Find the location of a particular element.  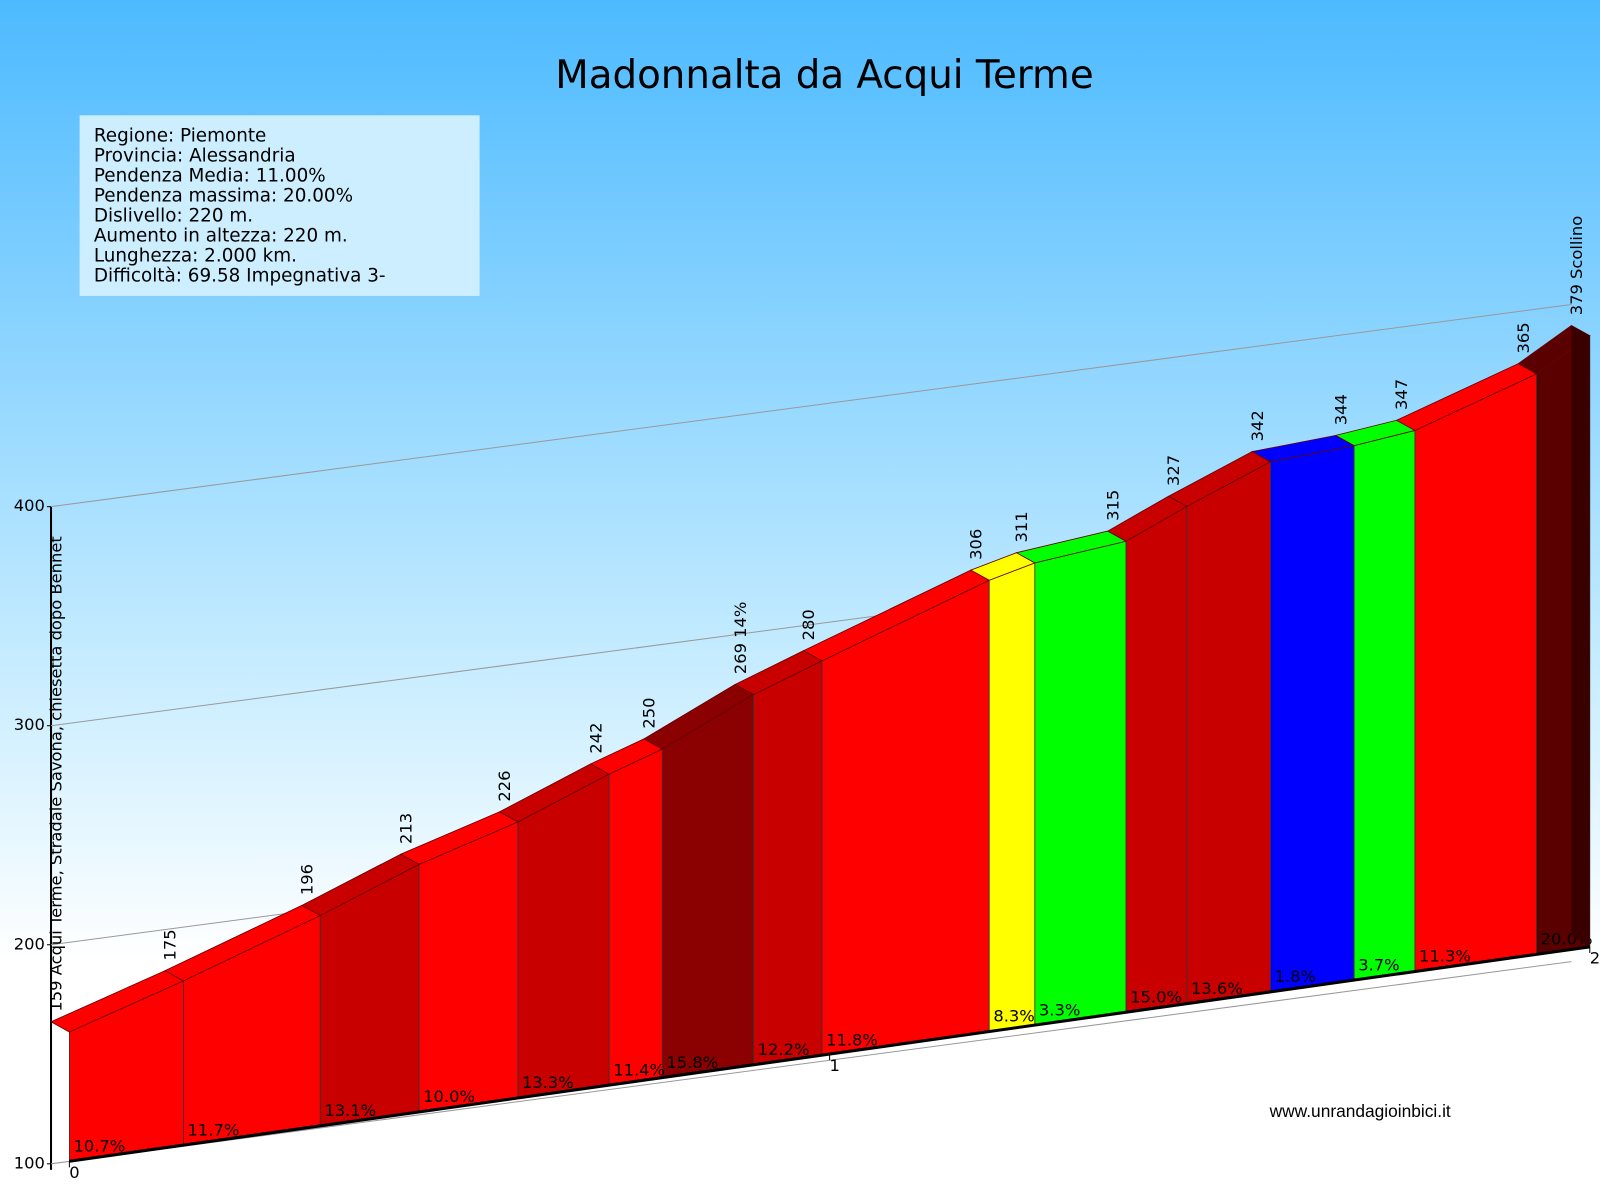

gradient-label: 1.8% is located at coordinates (1295, 976).